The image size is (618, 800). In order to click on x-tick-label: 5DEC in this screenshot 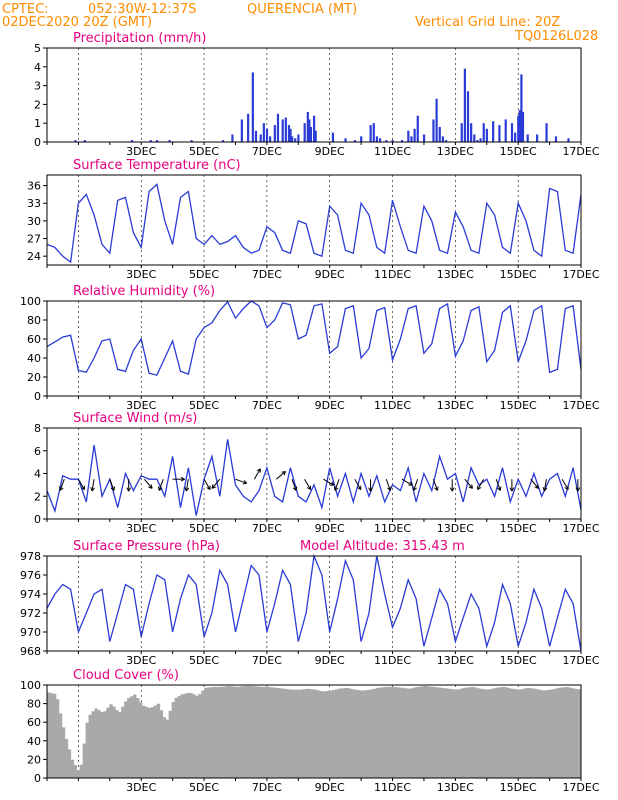, I will do `click(204, 528)`.